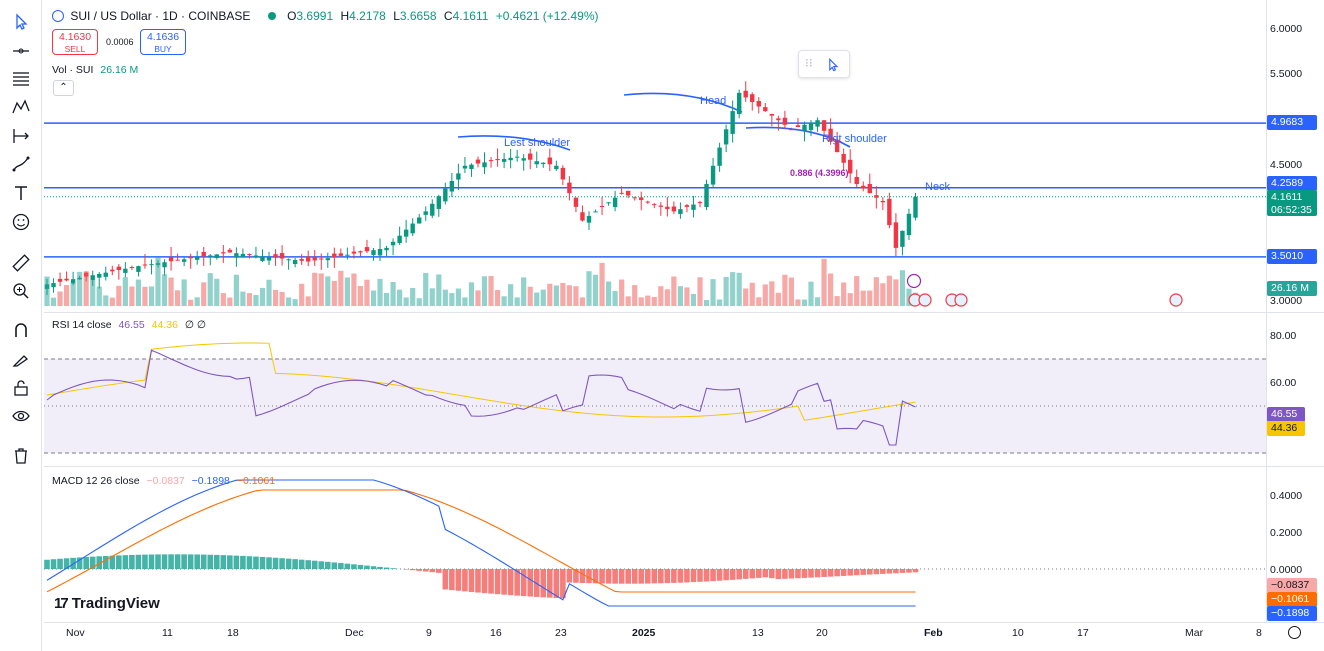 Image resolution: width=1324 pixels, height=651 pixels. I want to click on fib-level-label: 0.886 (4.3996), so click(819, 173).